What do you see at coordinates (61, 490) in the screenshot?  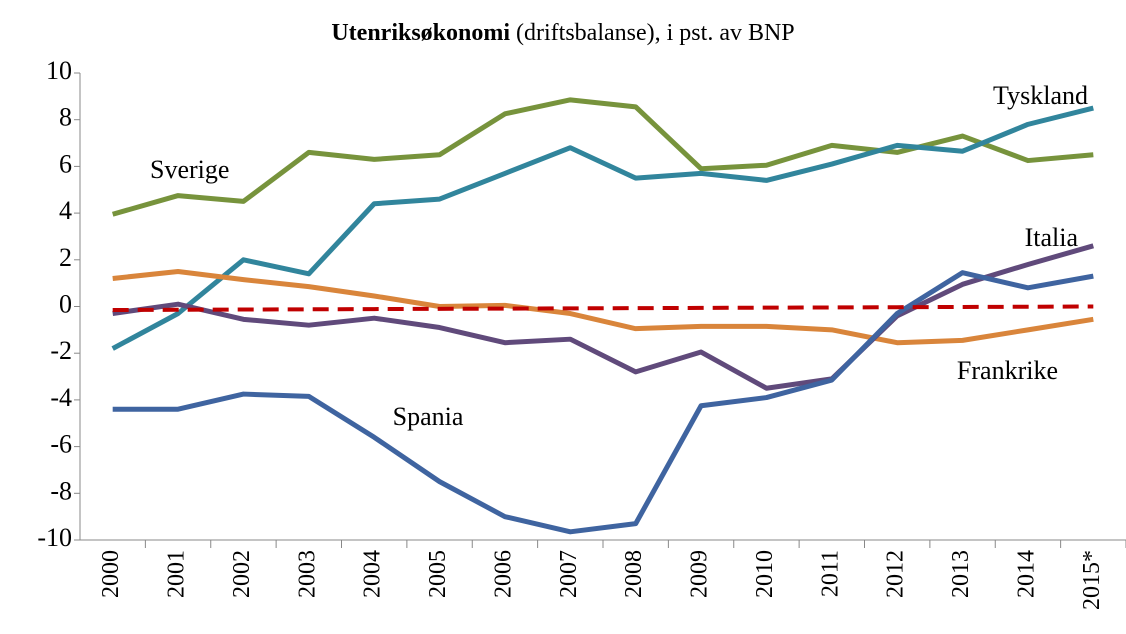 I see `y-tick-label: -8` at bounding box center [61, 490].